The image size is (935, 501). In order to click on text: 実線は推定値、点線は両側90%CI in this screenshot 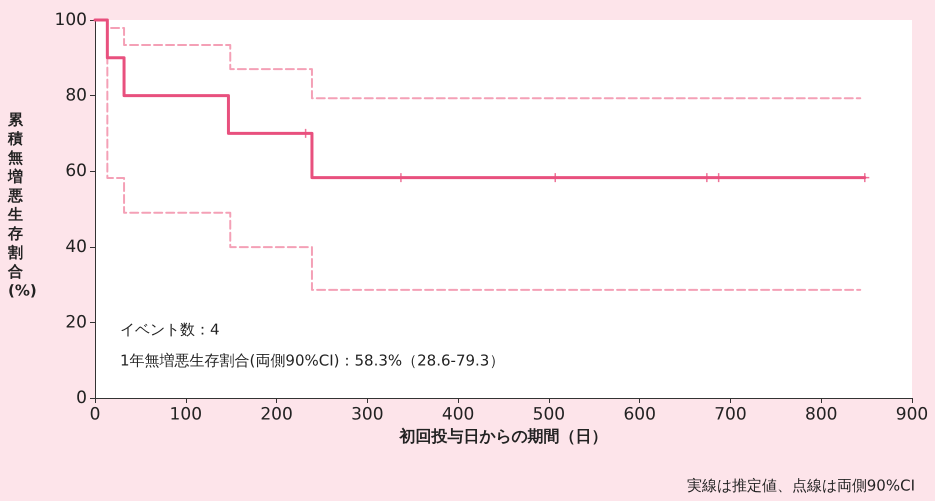, I will do `click(801, 485)`.